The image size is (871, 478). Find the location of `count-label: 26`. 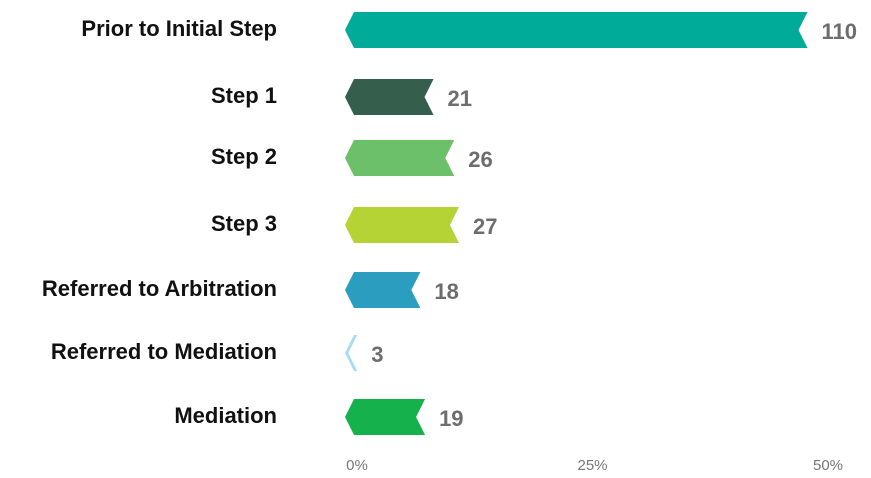

count-label: 26 is located at coordinates (480, 159).